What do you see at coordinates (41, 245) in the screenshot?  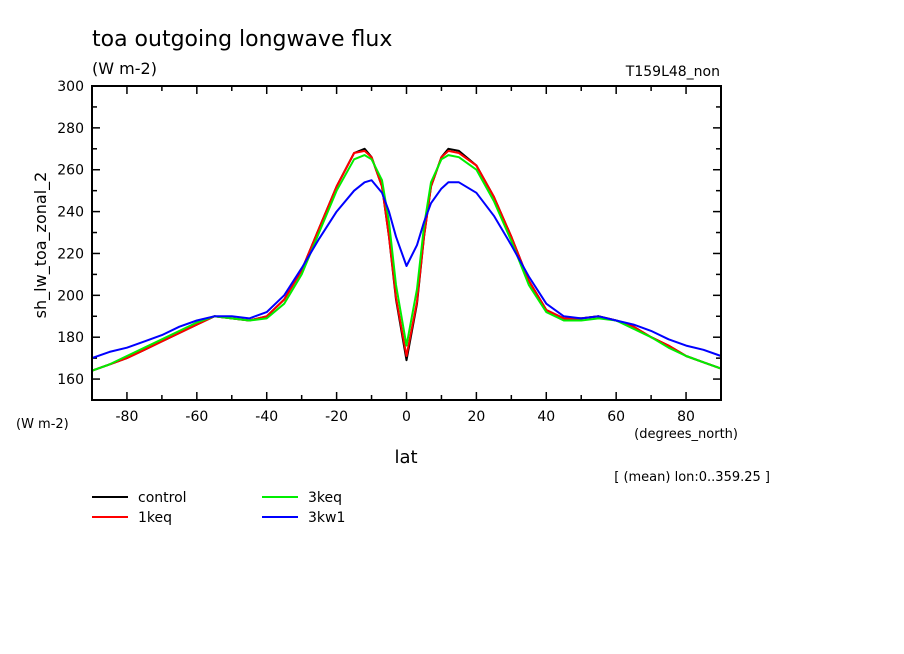 I see `y-axis-label: sh_lw_toa_zonal_2` at bounding box center [41, 245].